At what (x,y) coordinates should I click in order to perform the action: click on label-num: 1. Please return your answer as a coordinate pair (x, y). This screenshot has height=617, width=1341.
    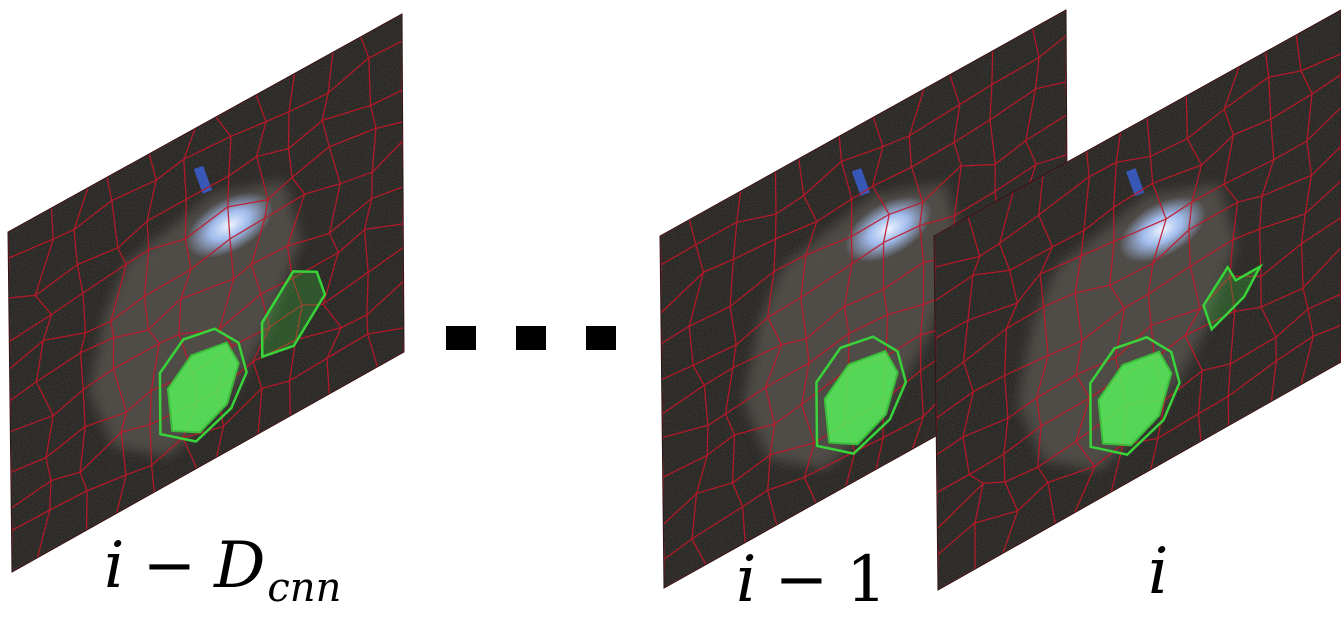
    Looking at the image, I should click on (866, 580).